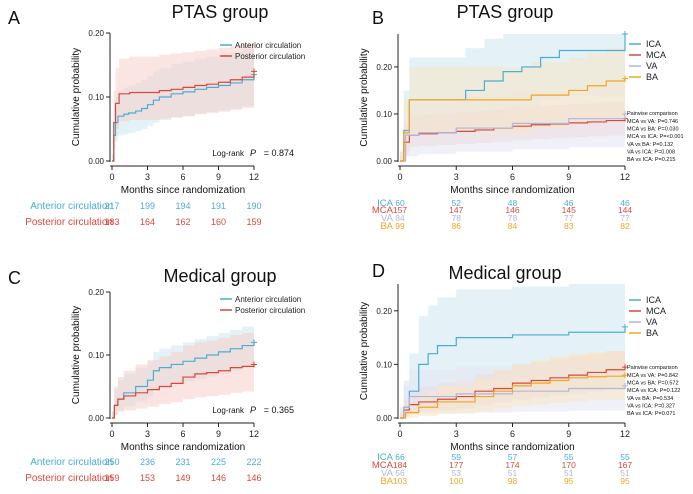 This screenshot has width=693, height=494. Describe the element at coordinates (385, 203) in the screenshot. I see `risk-row-label: ICA` at that location.